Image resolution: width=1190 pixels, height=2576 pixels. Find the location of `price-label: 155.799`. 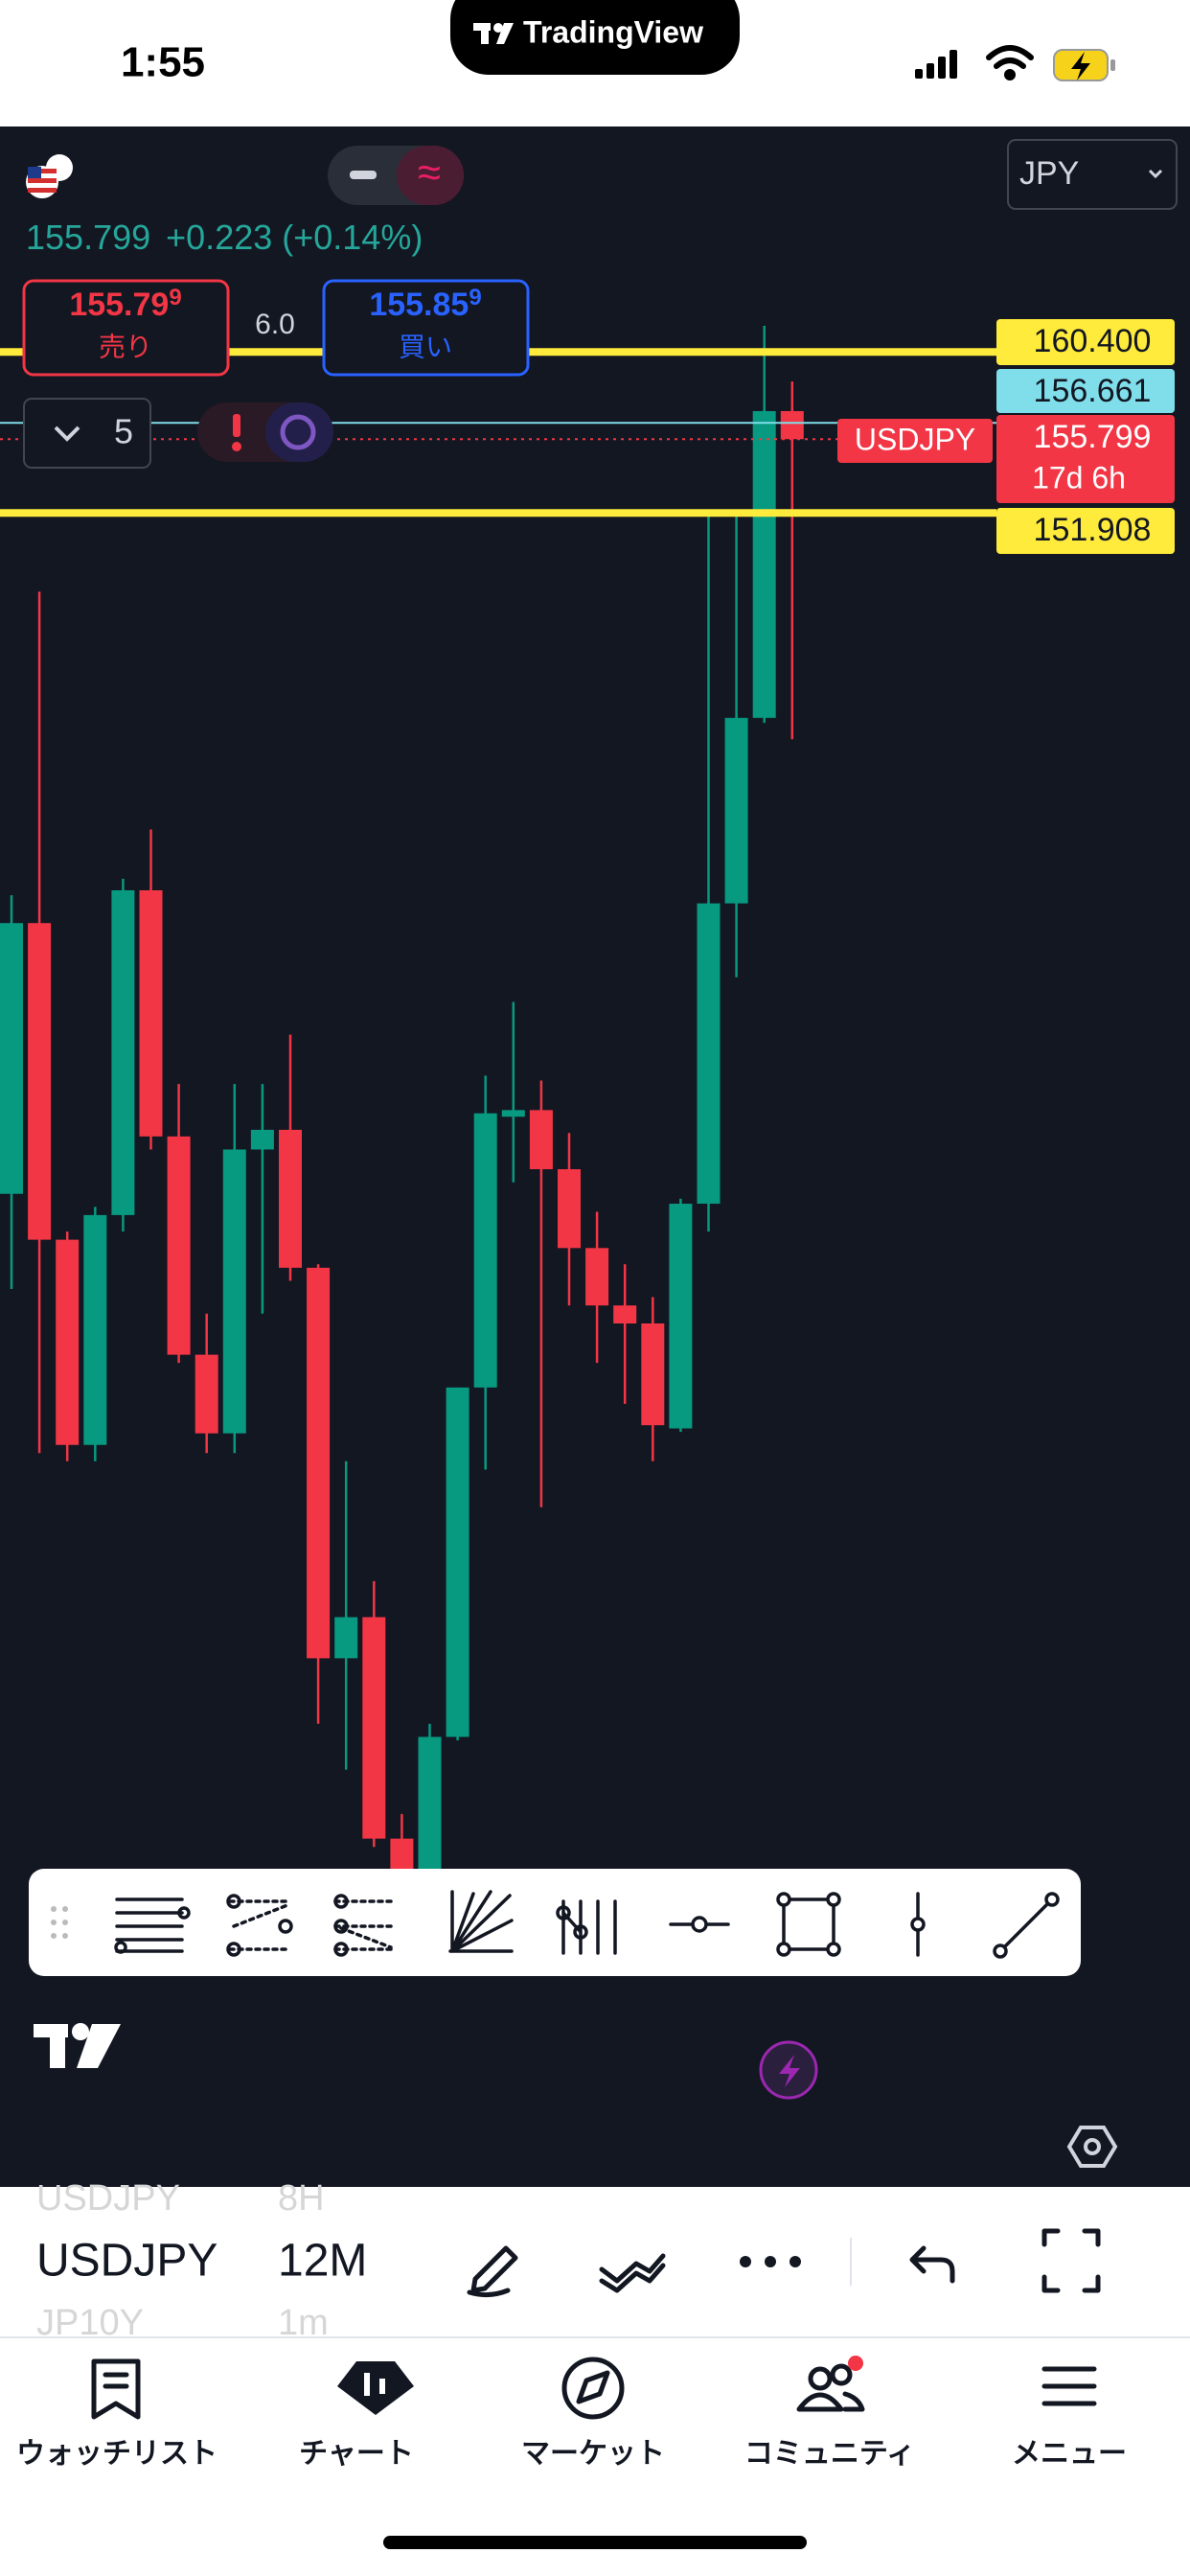

price-label: 155.799 is located at coordinates (1093, 437).